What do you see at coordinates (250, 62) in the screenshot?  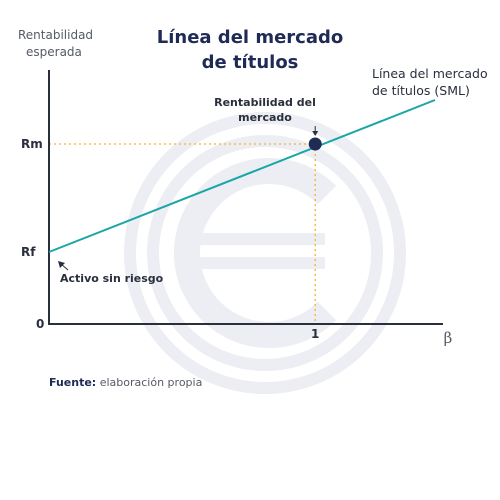 I see `chart-title-line-2: de títulos` at bounding box center [250, 62].